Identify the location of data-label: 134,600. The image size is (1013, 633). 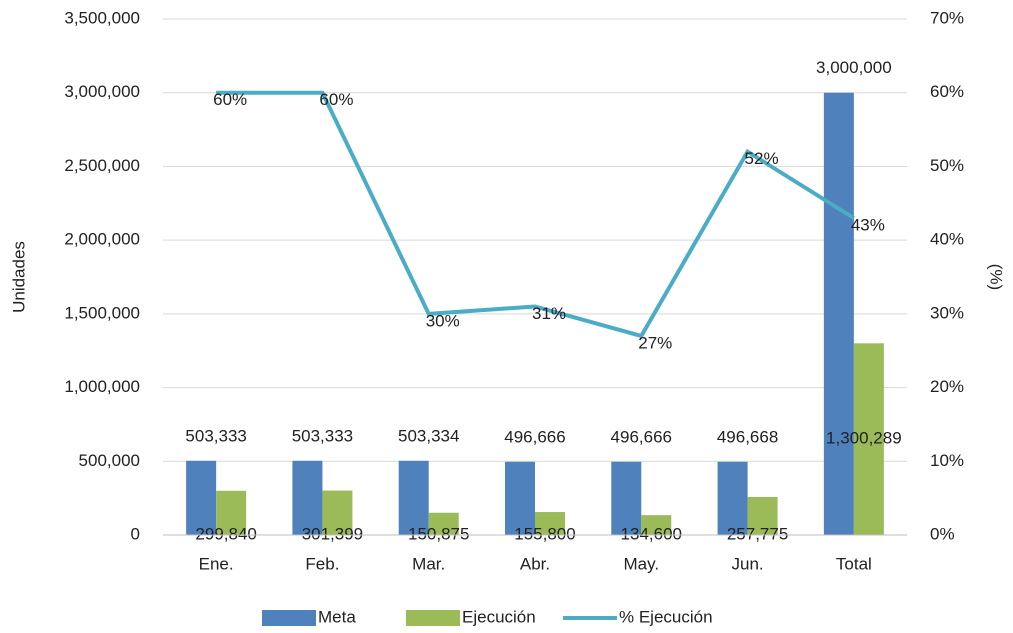
(651, 533).